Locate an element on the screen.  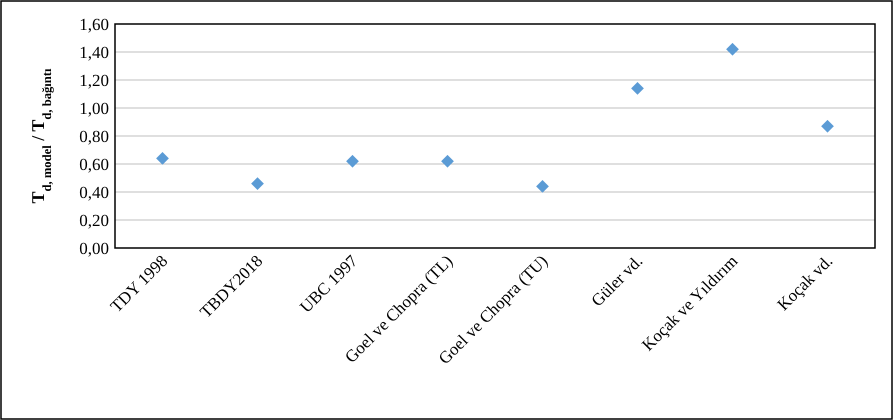
y-tick-label: 0,00 is located at coordinates (94, 248).